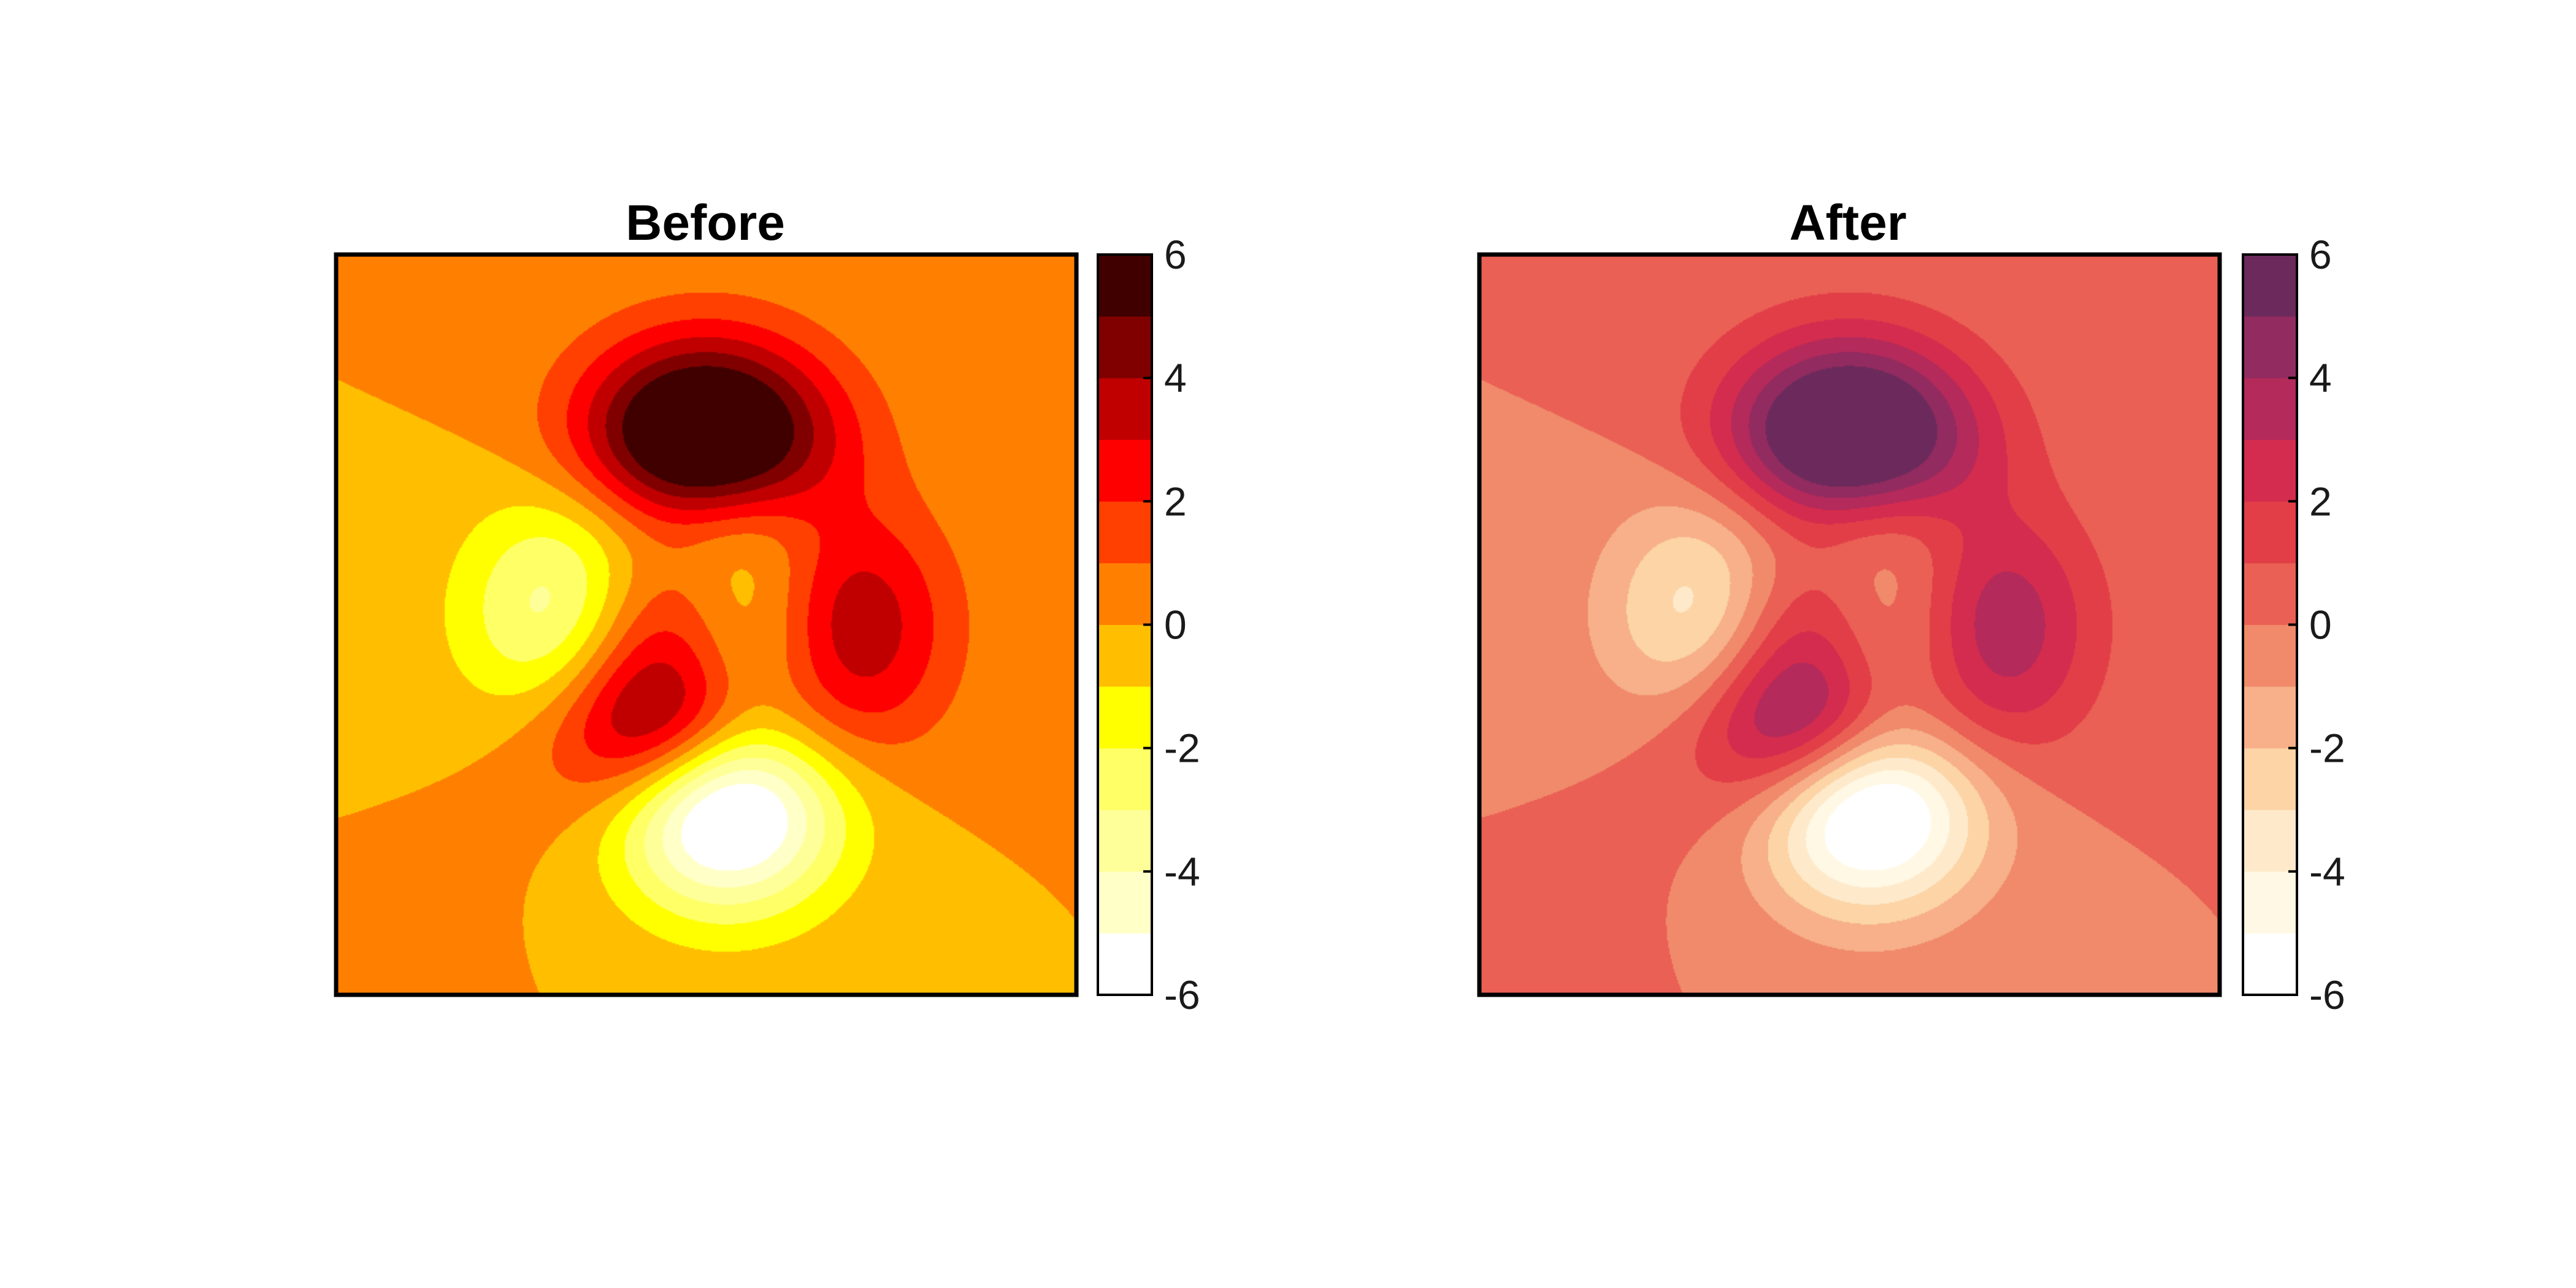  I want to click on colorbar-ticks-before: 6 4 2 0 -2 -4 -6, so click(1171, 625).